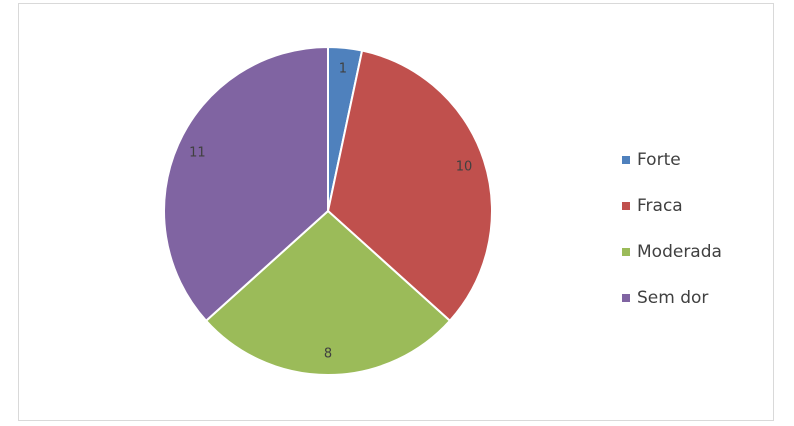  Describe the element at coordinates (660, 206) in the screenshot. I see `legend-label: Fraca` at that location.